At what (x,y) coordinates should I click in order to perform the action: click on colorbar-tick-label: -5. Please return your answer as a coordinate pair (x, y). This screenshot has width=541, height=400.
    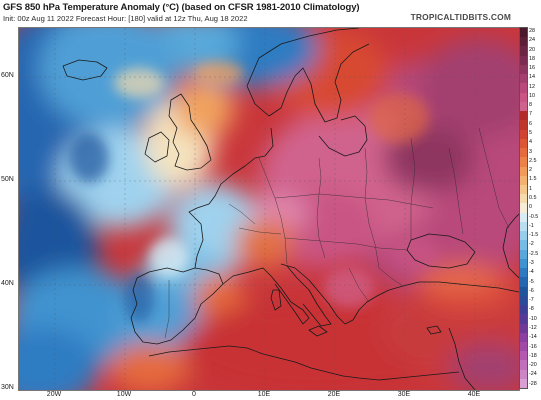
    Looking at the image, I should click on (531, 281).